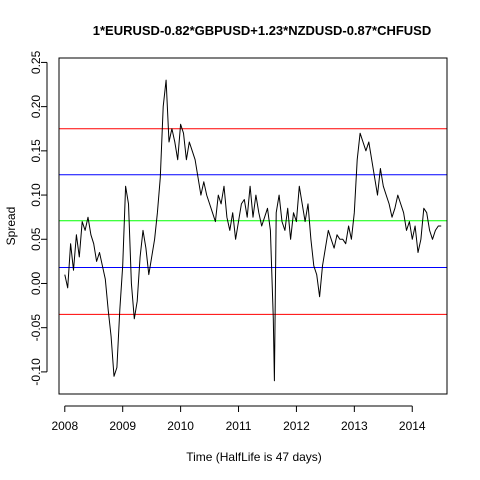 This screenshot has width=480, height=480. What do you see at coordinates (122, 426) in the screenshot?
I see `x-tick-label-1: 2009` at bounding box center [122, 426].